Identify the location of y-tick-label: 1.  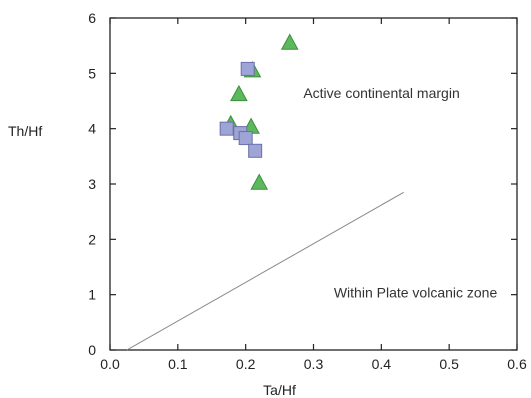
(92, 295).